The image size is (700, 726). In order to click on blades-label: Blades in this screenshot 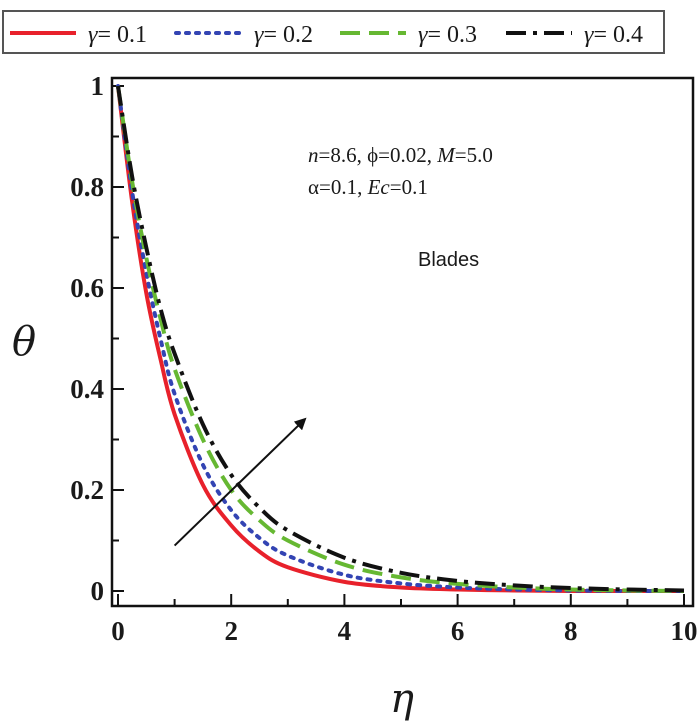, I will do `click(448, 260)`.